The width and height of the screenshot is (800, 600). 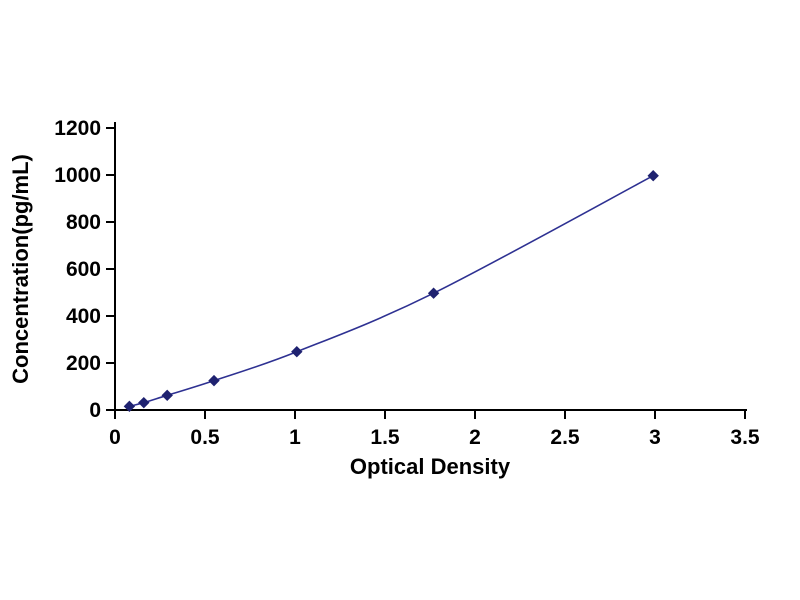 I want to click on y-tick-label: 400, so click(x=83, y=316).